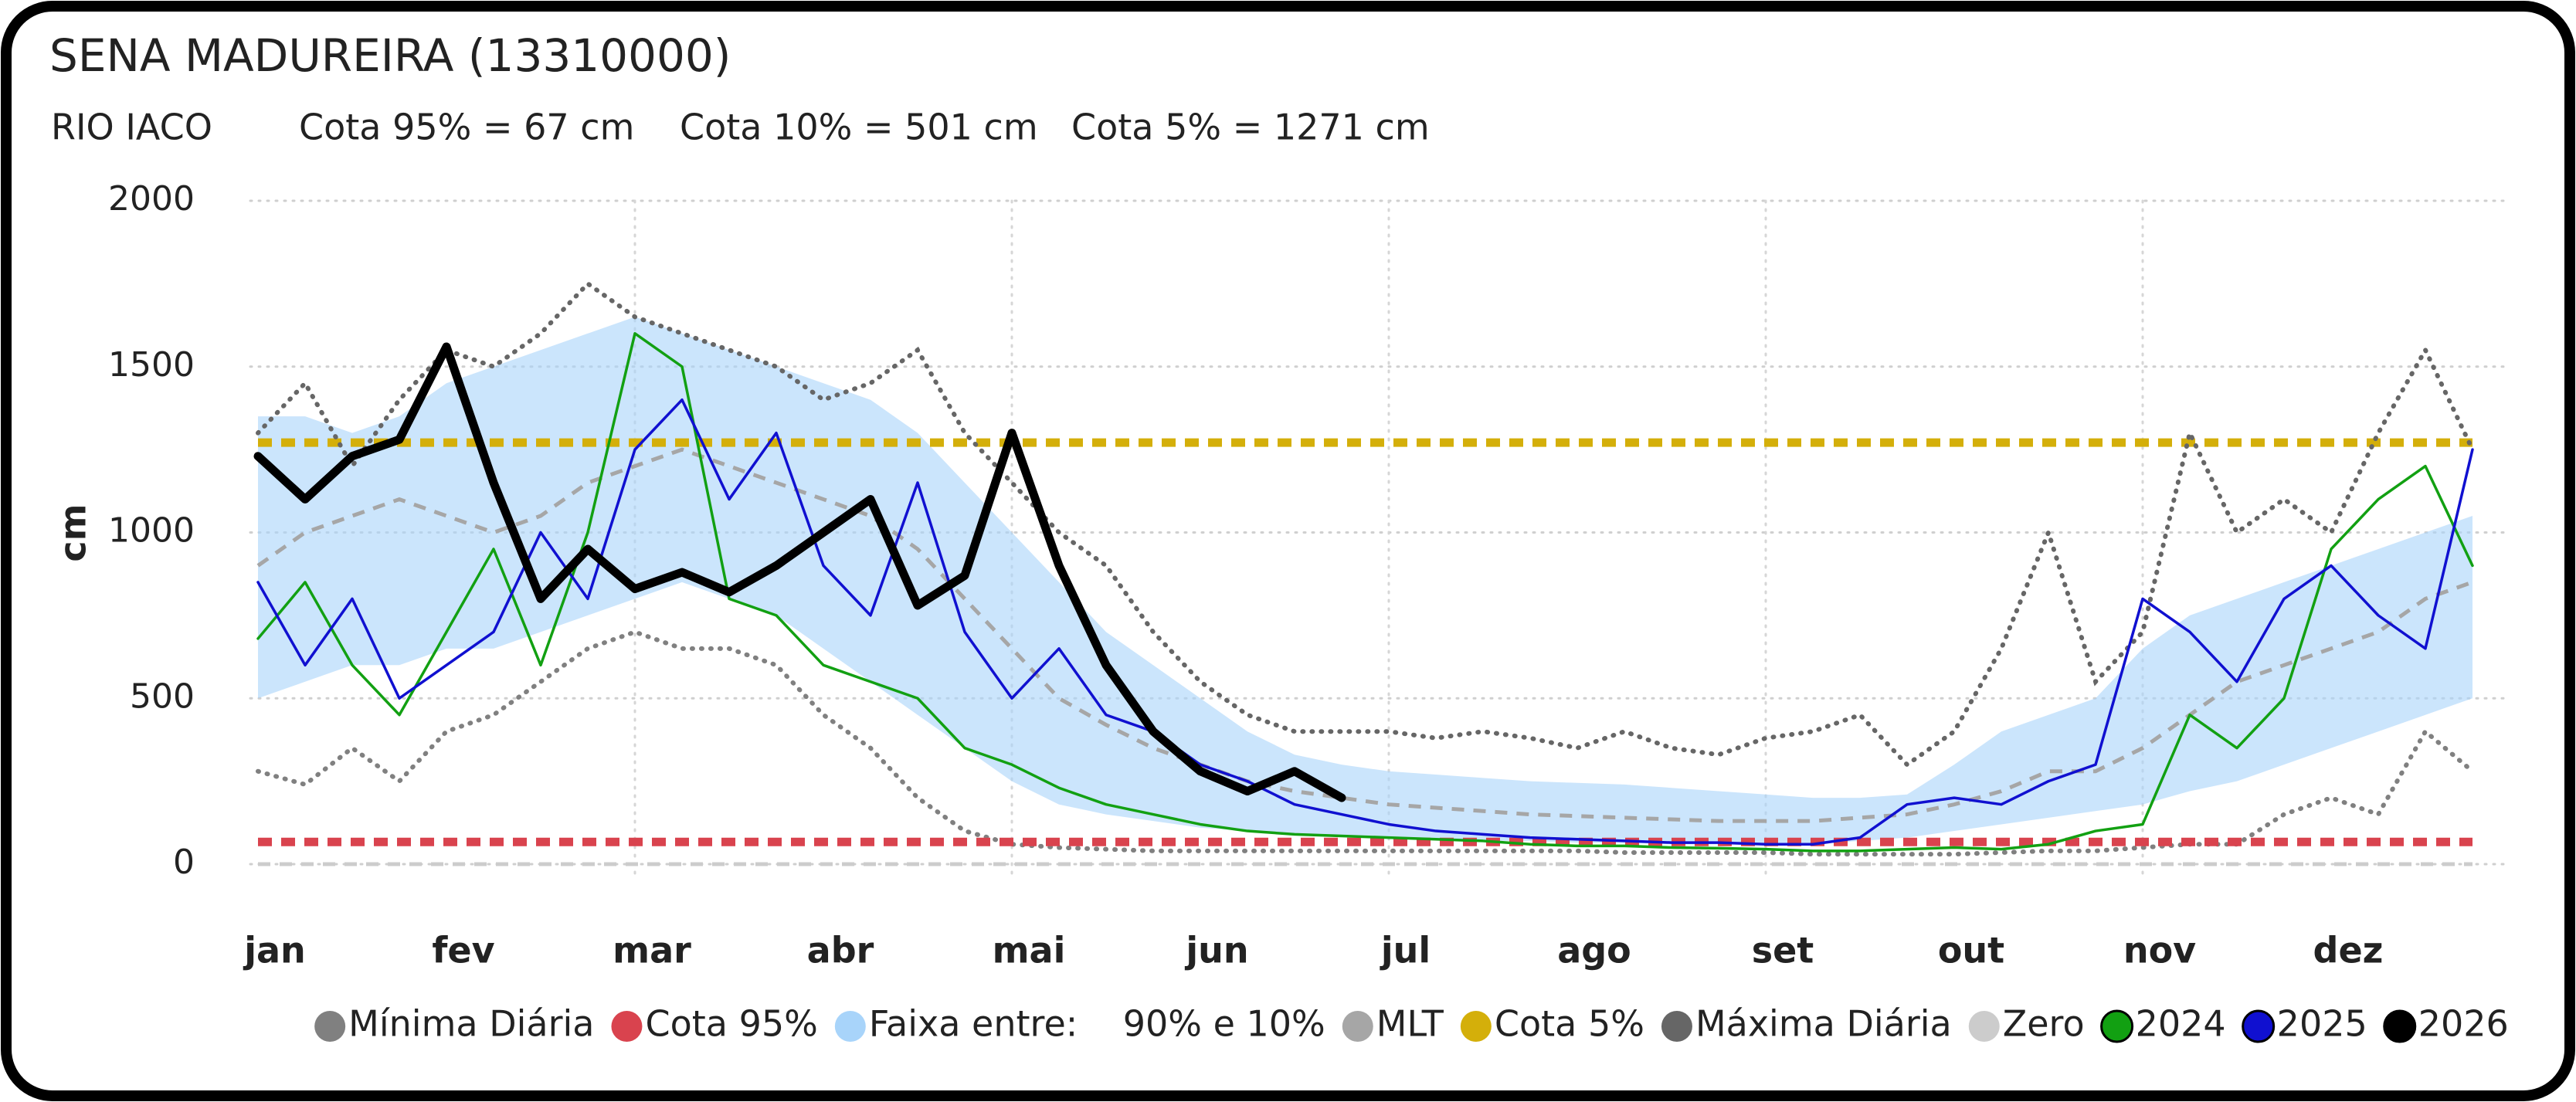 This screenshot has height=1102, width=2576. I want to click on legend-label: Máxima Diária, so click(1823, 1024).